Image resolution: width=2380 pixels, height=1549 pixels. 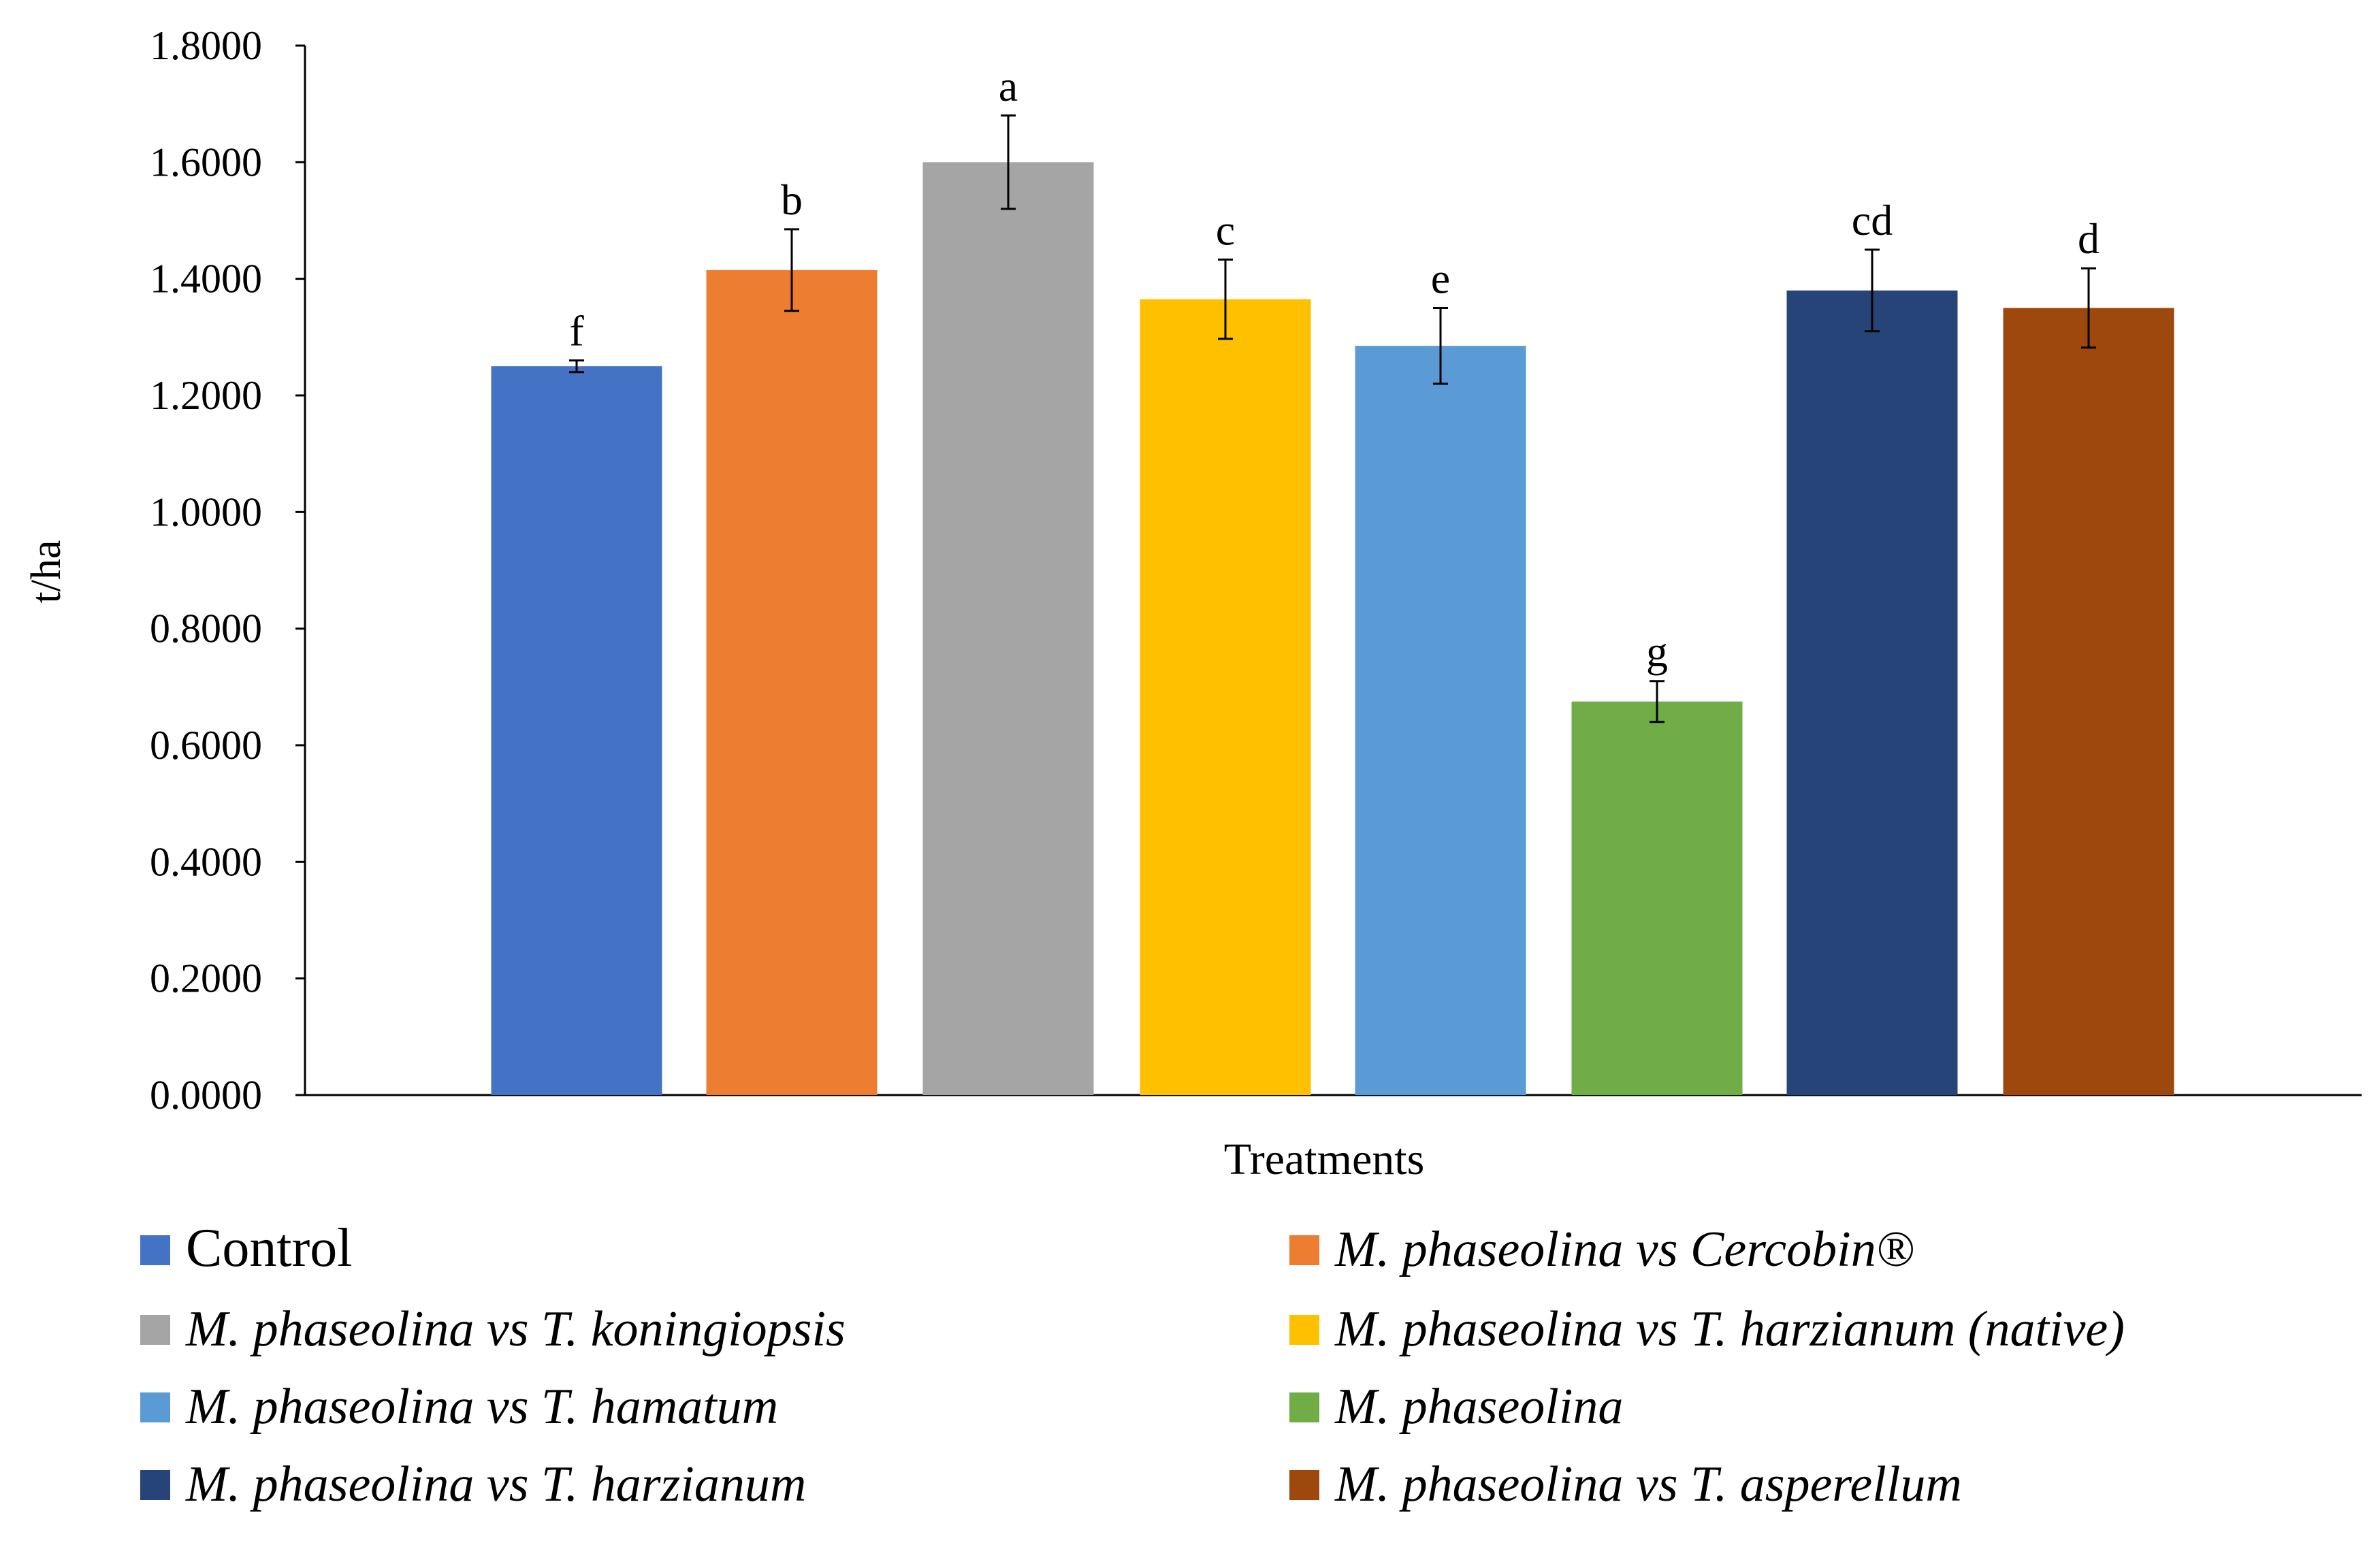 What do you see at coordinates (576, 331) in the screenshot?
I see `significance-letter: f` at bounding box center [576, 331].